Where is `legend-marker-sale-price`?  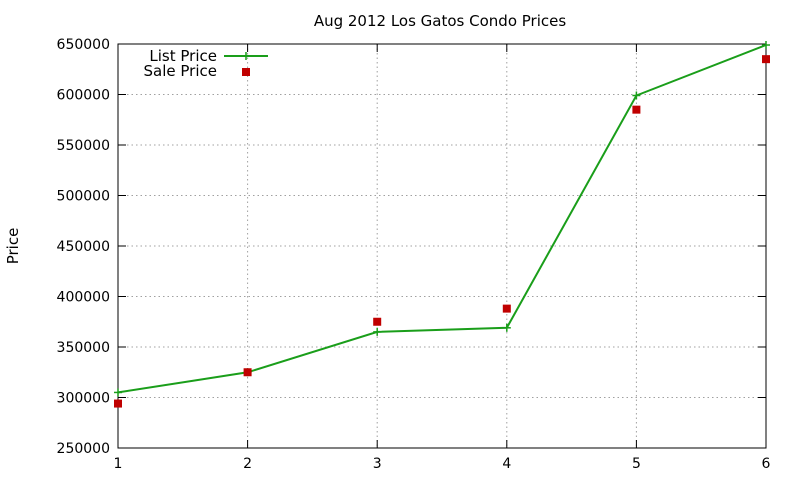 legend-marker-sale-price is located at coordinates (246, 72).